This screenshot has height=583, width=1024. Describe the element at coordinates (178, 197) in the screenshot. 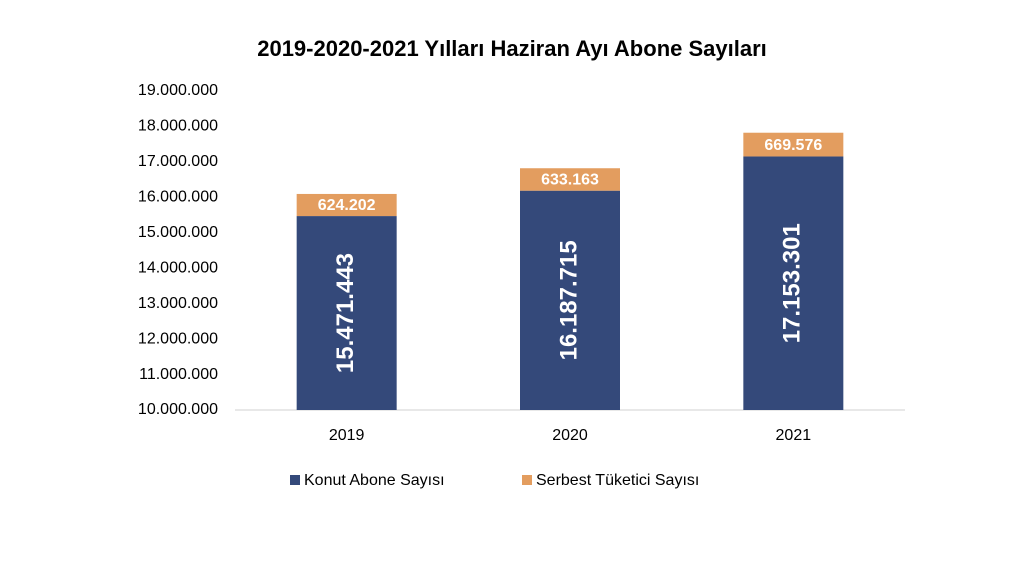

I see `y-tick-label: 16.000.000` at that location.